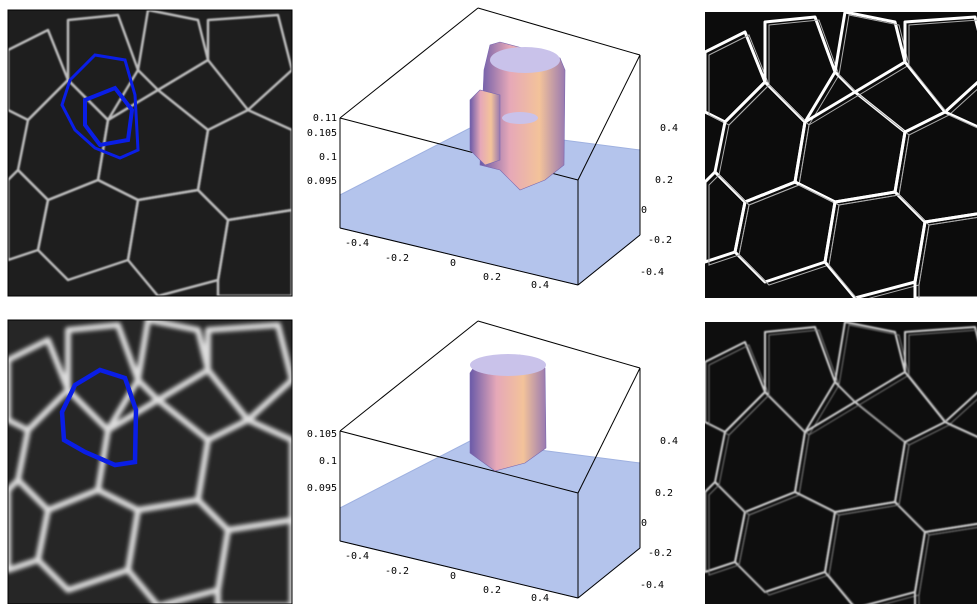 This screenshot has height=608, width=977. Describe the element at coordinates (325, 118) in the screenshot. I see `z-tick-label: 0.11` at that location.